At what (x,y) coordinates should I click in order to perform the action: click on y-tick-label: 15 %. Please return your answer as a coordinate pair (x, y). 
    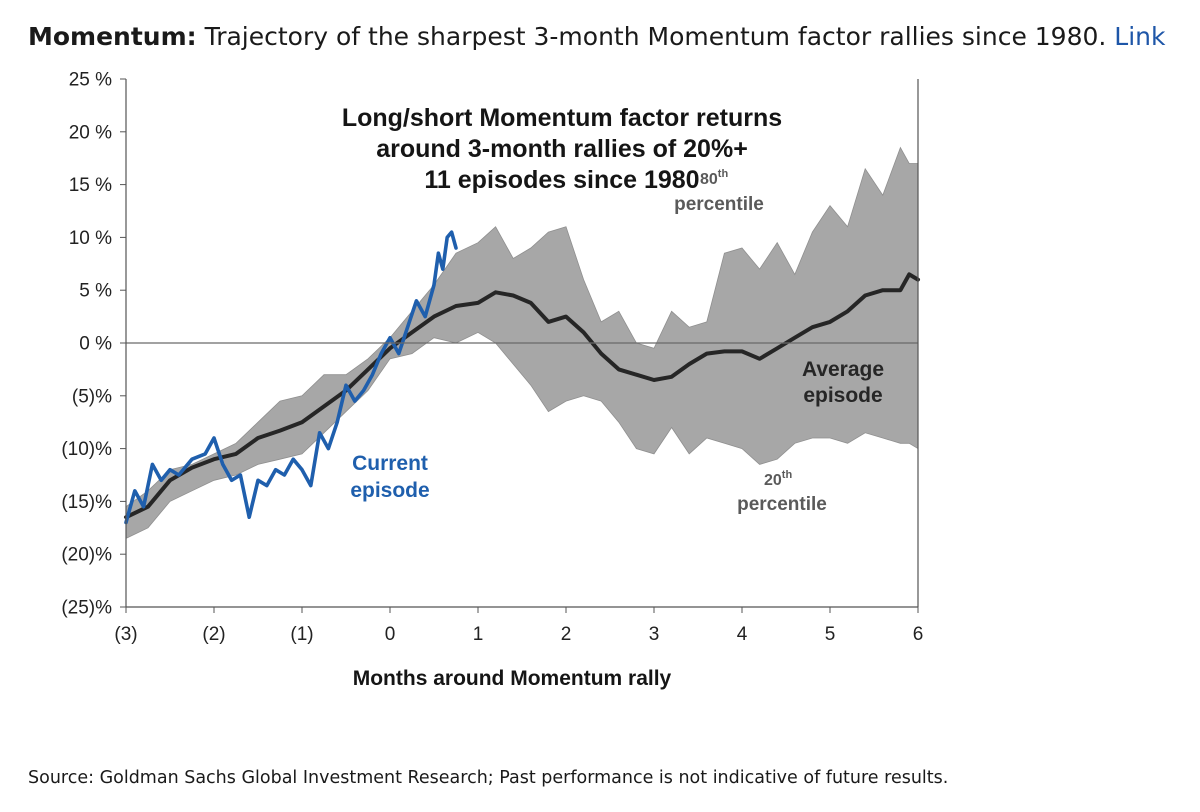
    Looking at the image, I should click on (90, 185).